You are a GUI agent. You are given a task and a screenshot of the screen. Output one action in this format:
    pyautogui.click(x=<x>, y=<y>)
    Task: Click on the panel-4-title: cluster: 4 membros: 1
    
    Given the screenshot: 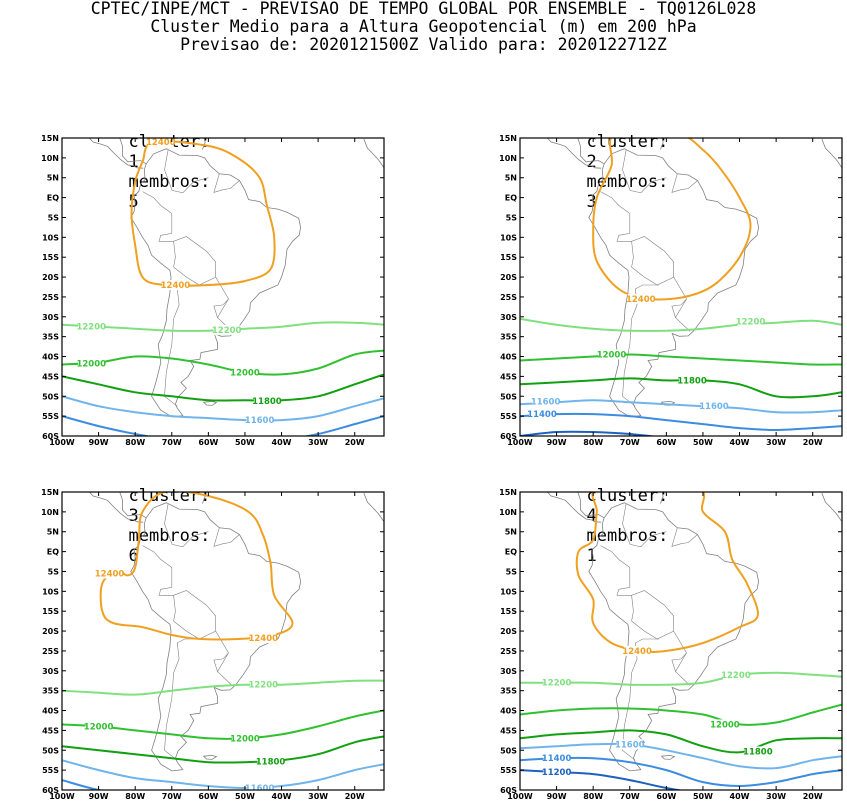 What is the action you would take?
    pyautogui.click(x=617, y=516)
    